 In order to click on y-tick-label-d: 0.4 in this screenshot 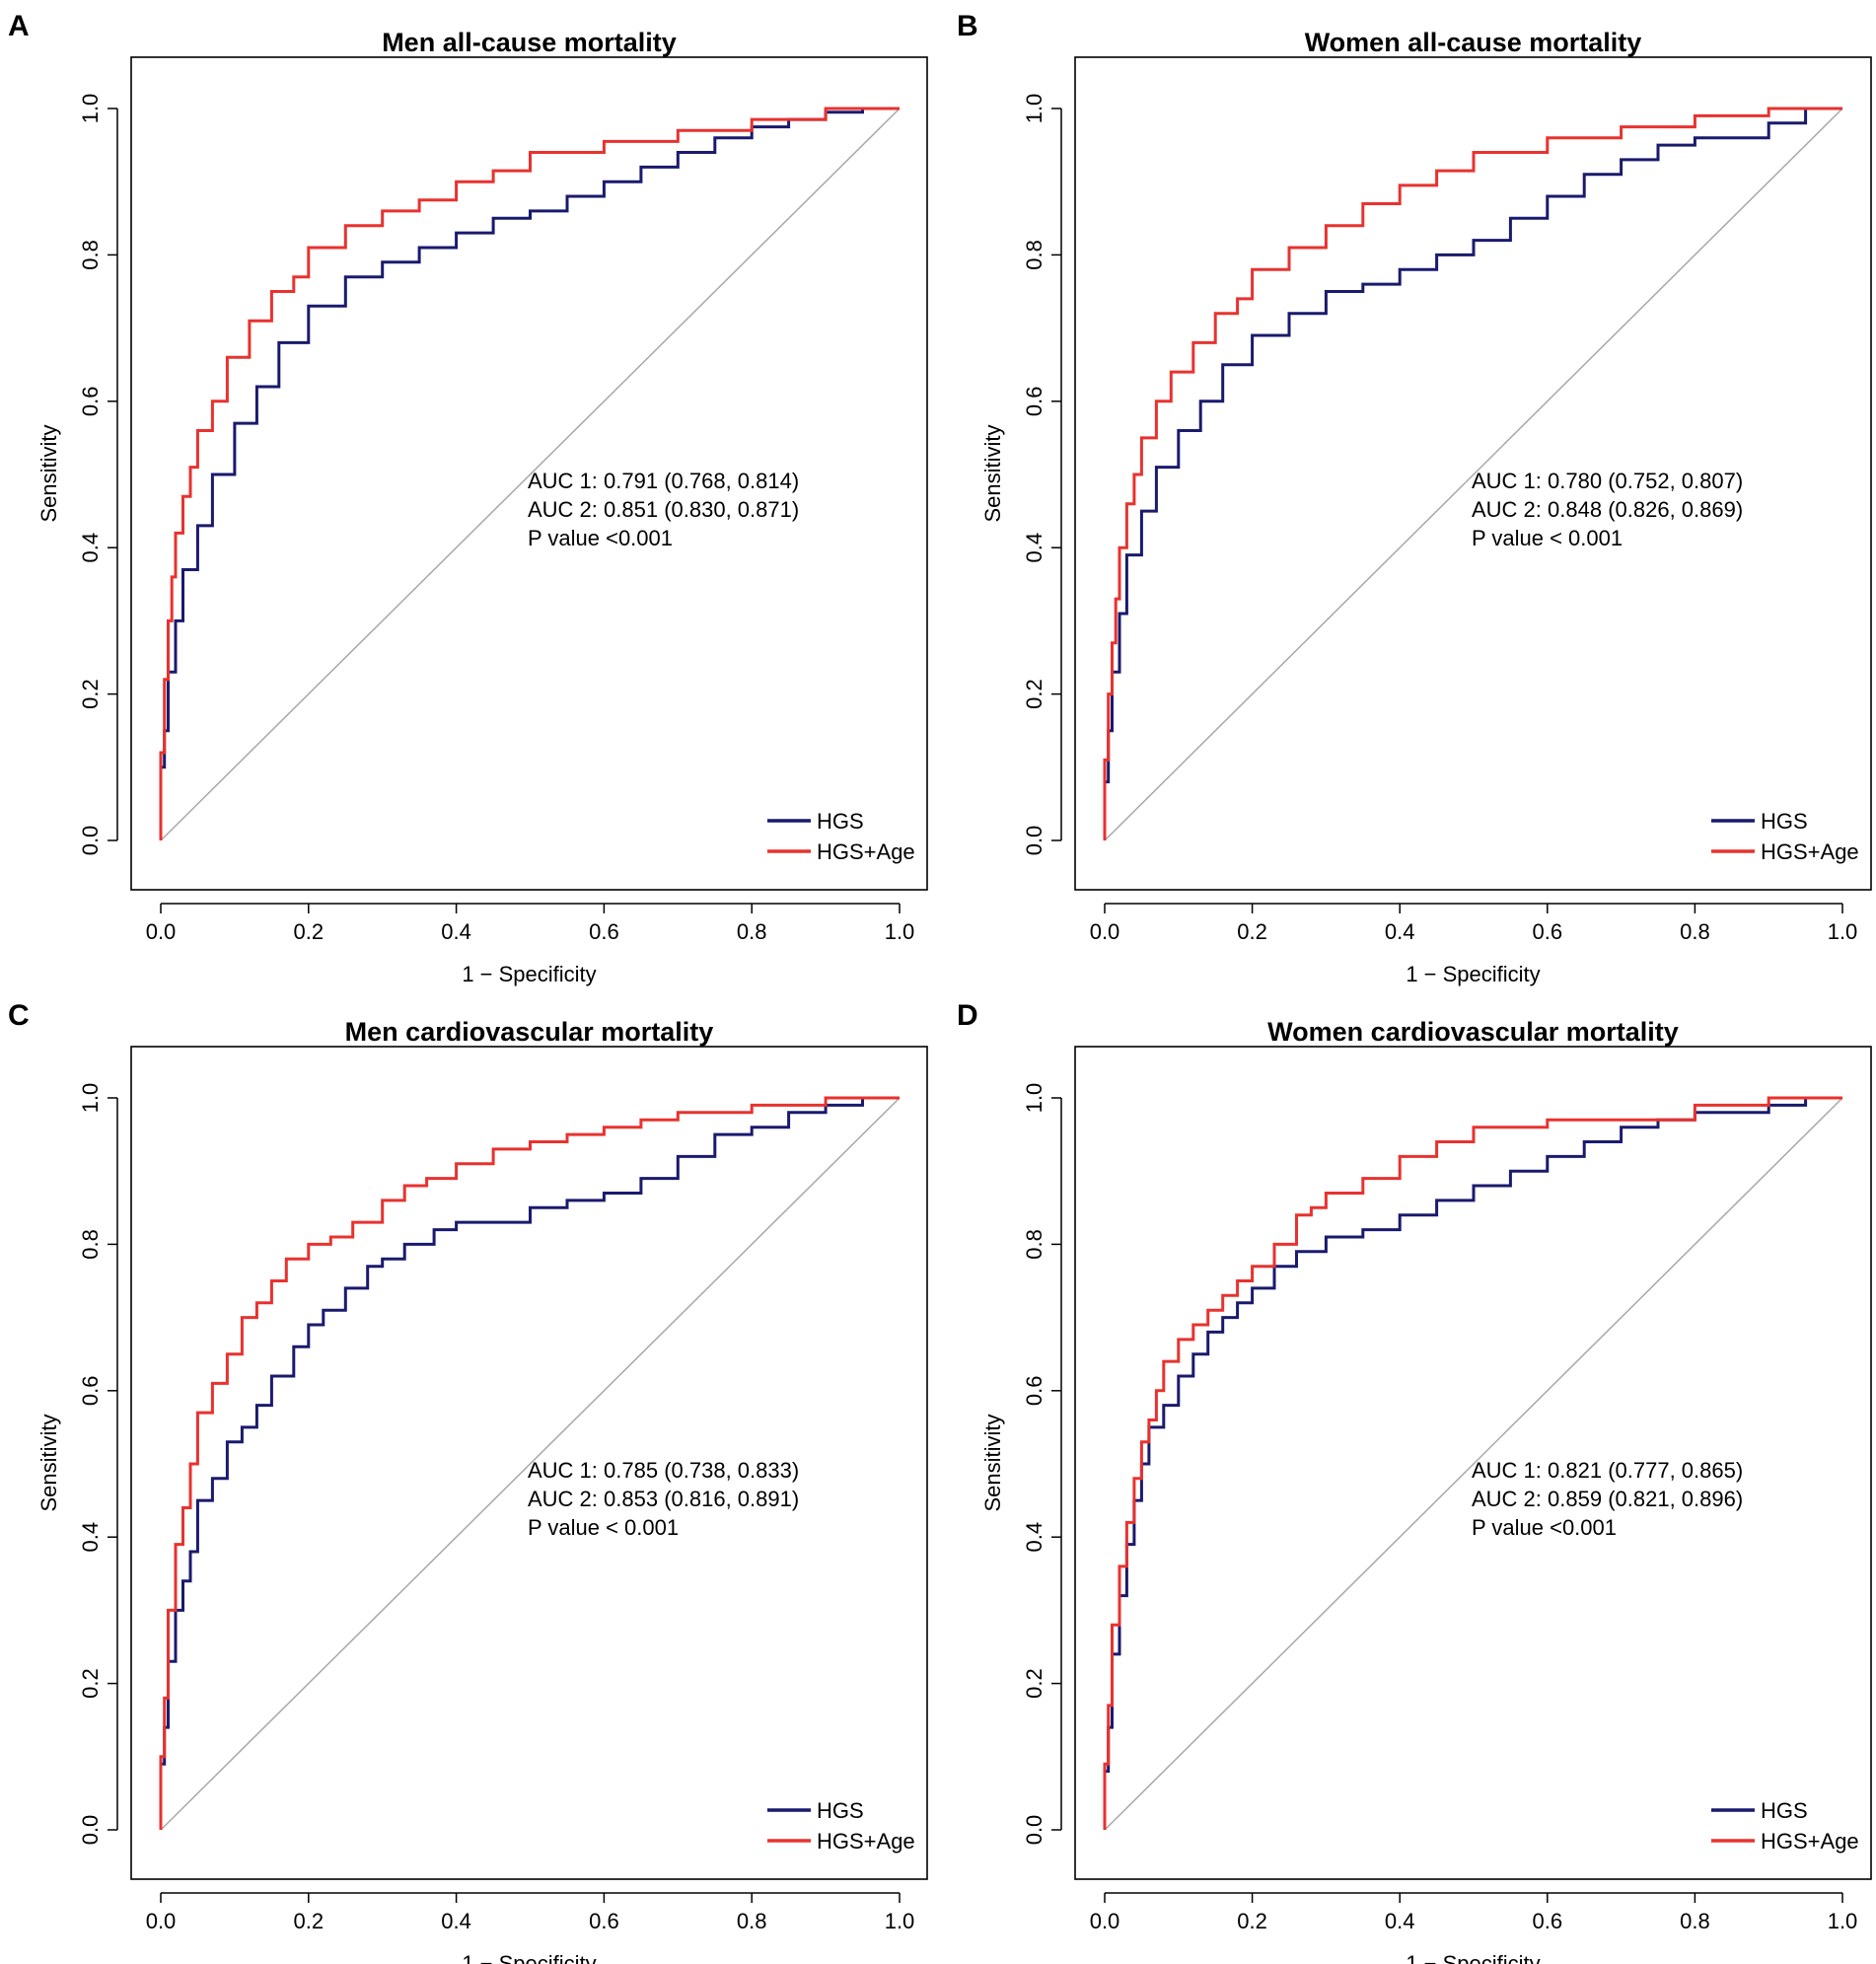, I will do `click(1034, 1537)`.